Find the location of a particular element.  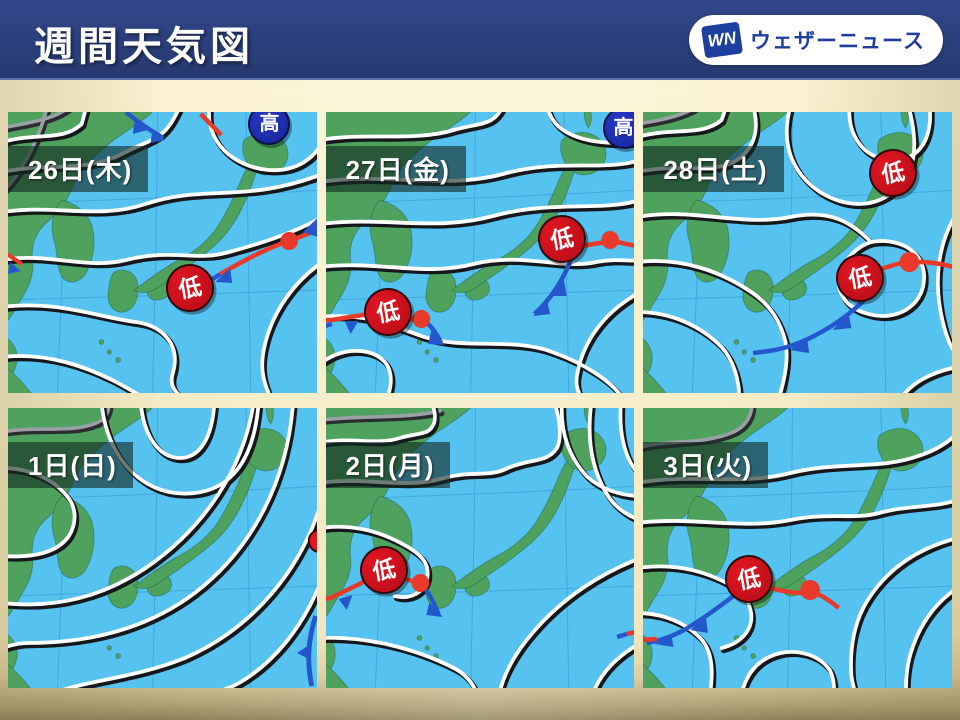

weather-map-panel-mon: 2日(月) 低 is located at coordinates (480, 548).